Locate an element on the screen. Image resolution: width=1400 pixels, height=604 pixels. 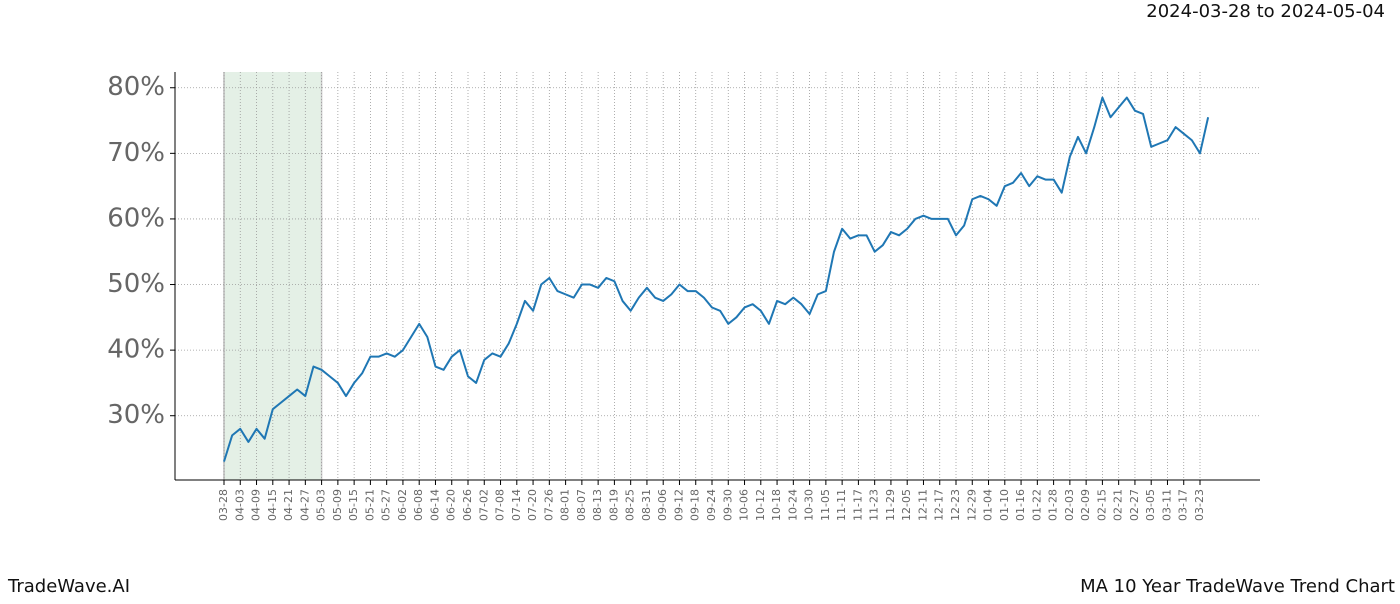
y-tick-label: 50% is located at coordinates (136, 284).